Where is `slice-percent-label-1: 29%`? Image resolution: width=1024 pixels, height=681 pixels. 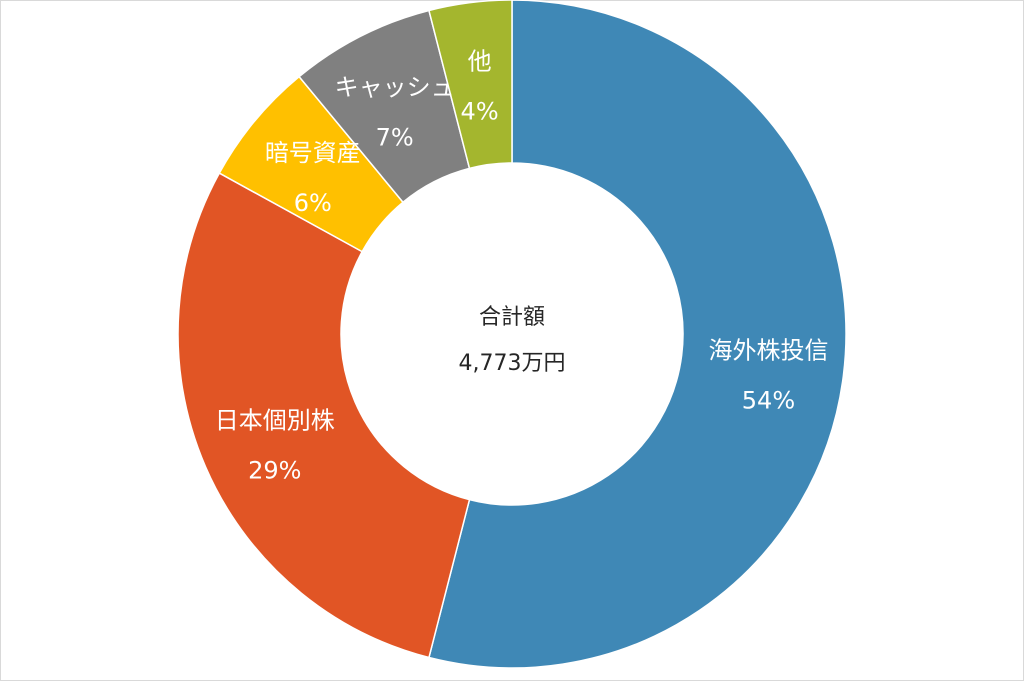
slice-percent-label-1: 29% is located at coordinates (274, 471).